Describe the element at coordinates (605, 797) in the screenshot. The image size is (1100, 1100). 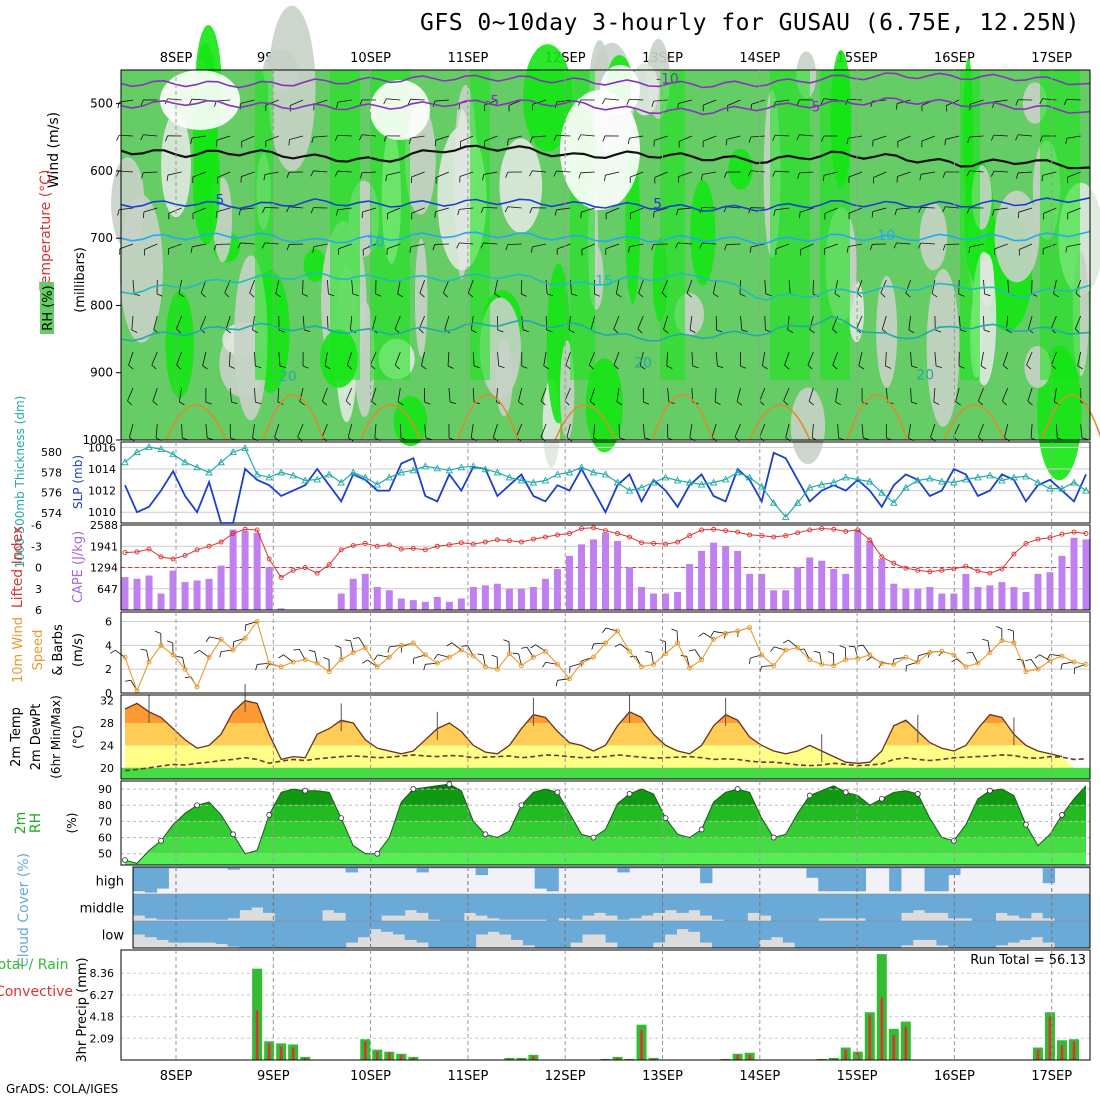
I see `rh-band` at that location.